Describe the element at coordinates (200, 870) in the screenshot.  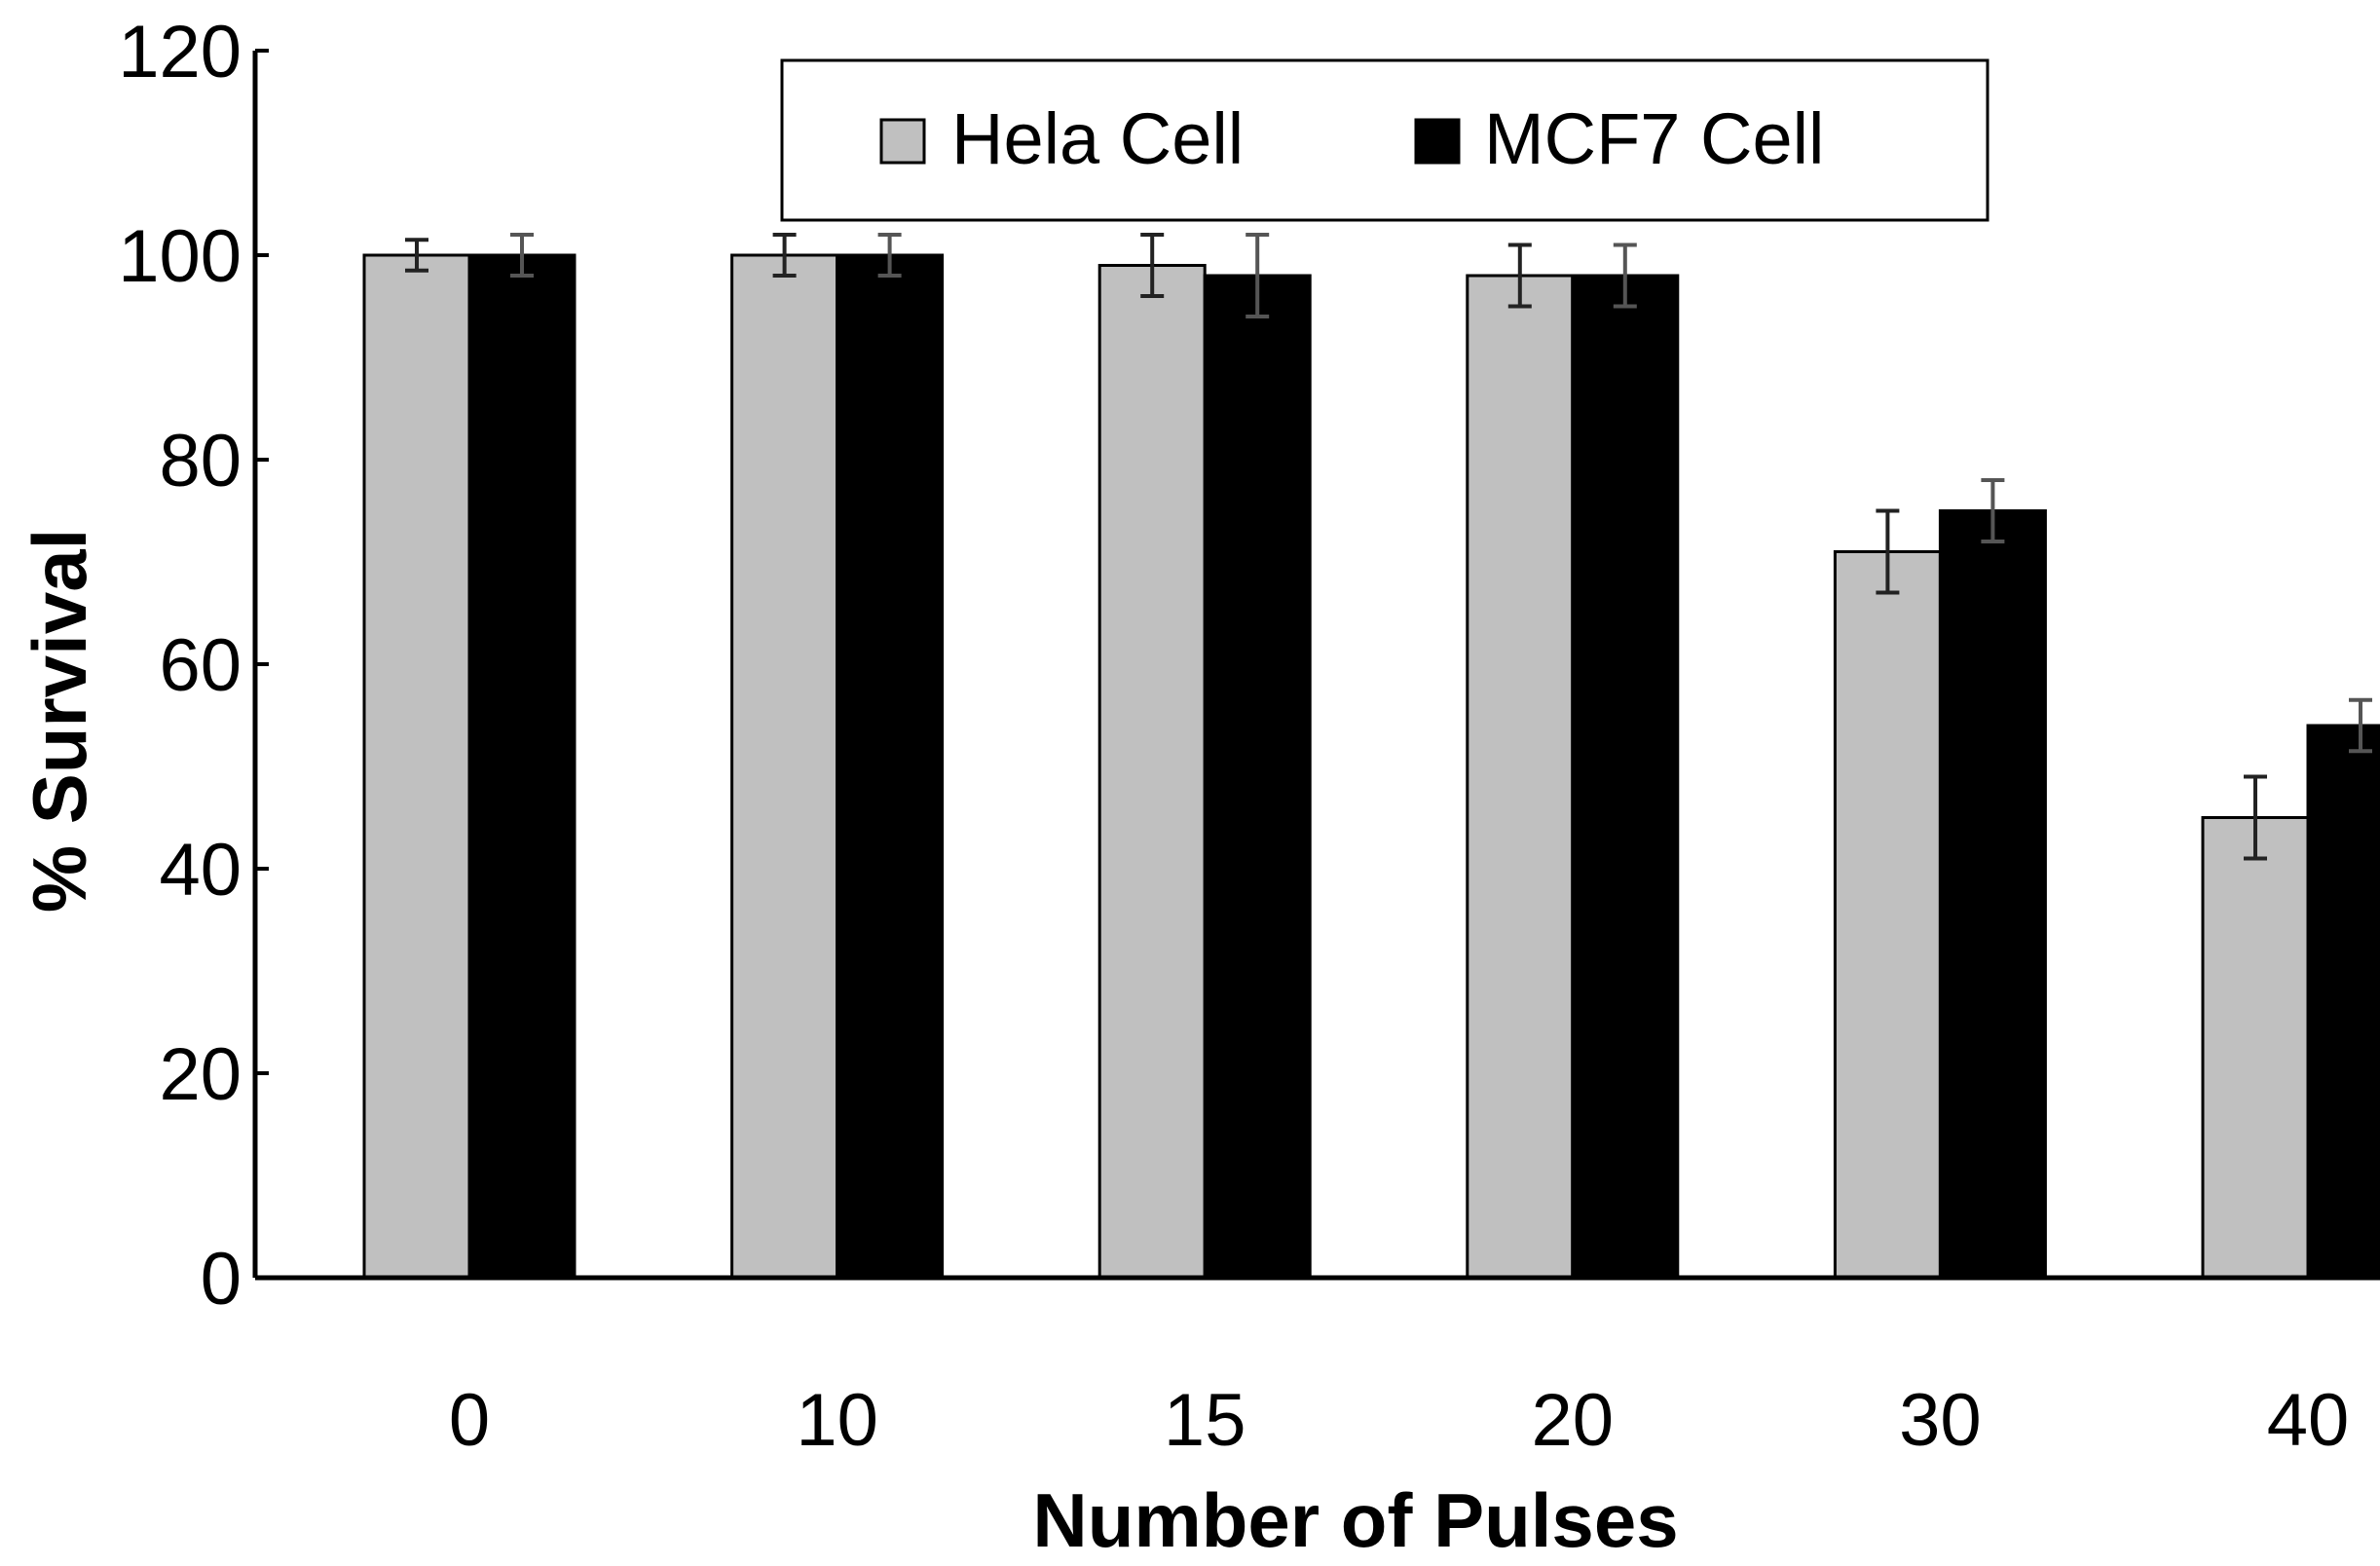
I see `y-tick-label: 40` at that location.